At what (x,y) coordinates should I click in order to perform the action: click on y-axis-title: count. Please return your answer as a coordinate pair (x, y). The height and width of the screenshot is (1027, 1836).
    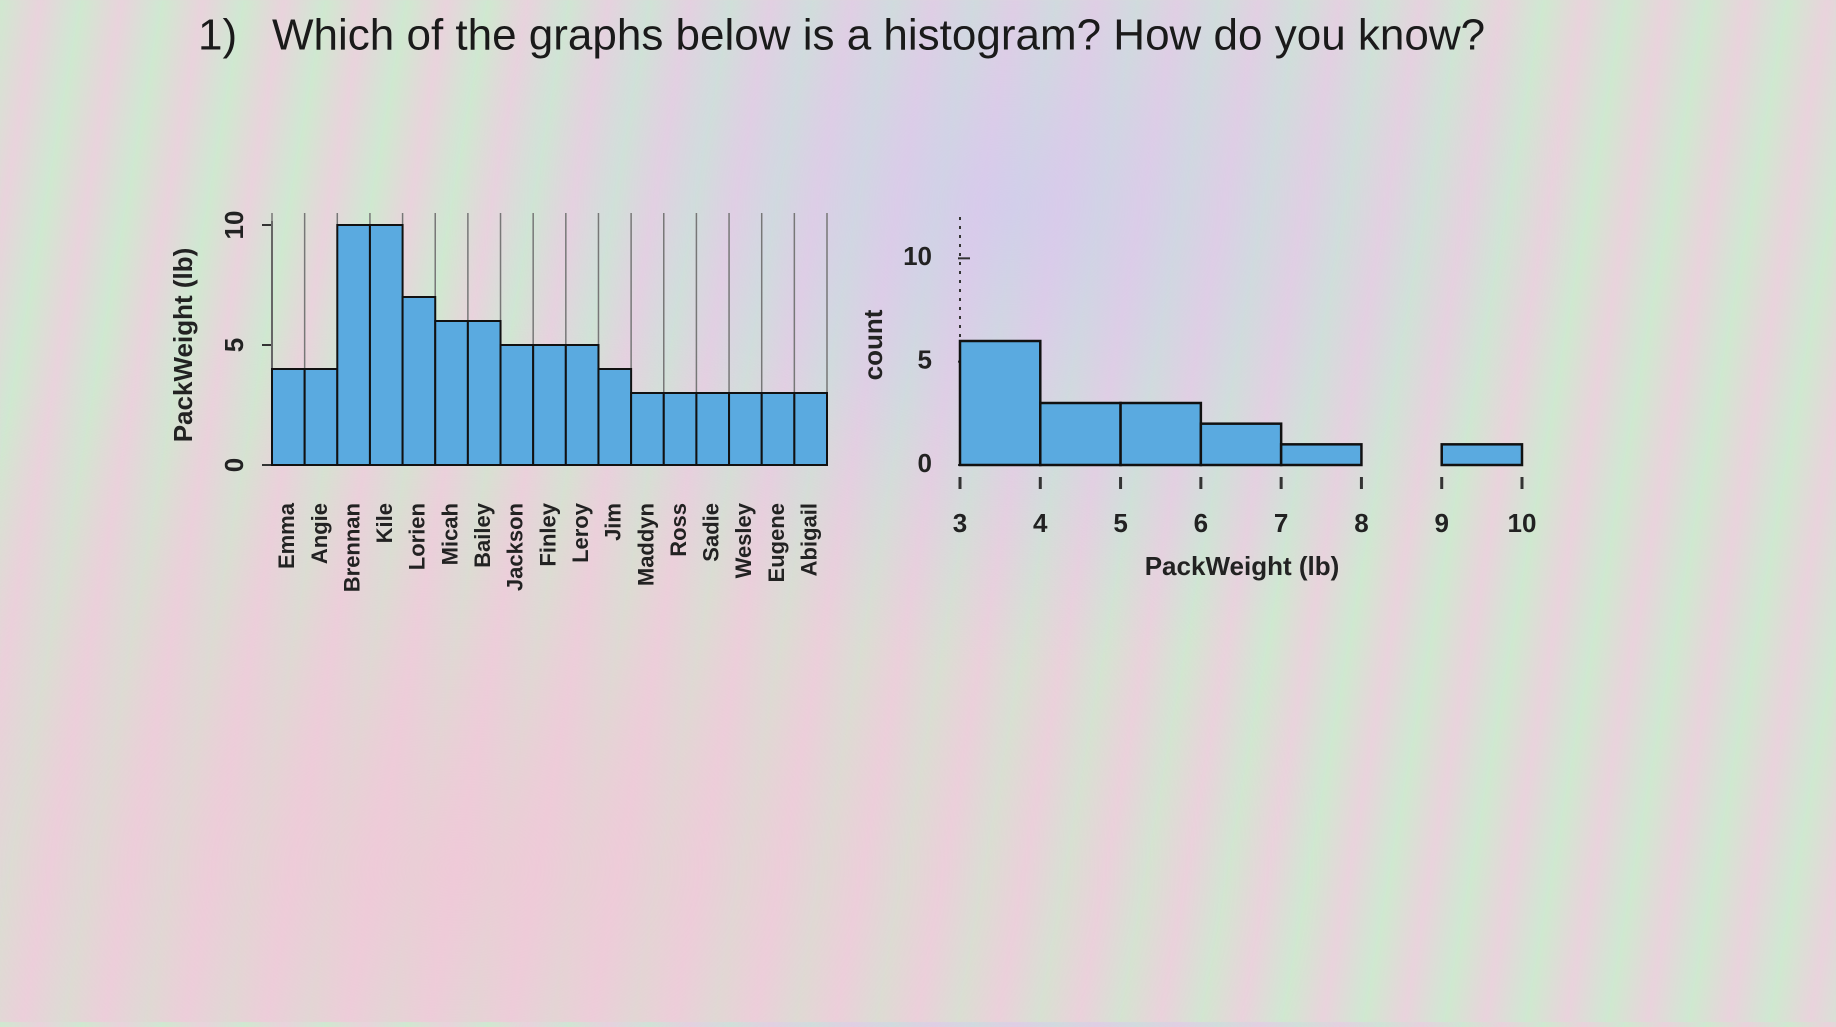
    Looking at the image, I should click on (873, 344).